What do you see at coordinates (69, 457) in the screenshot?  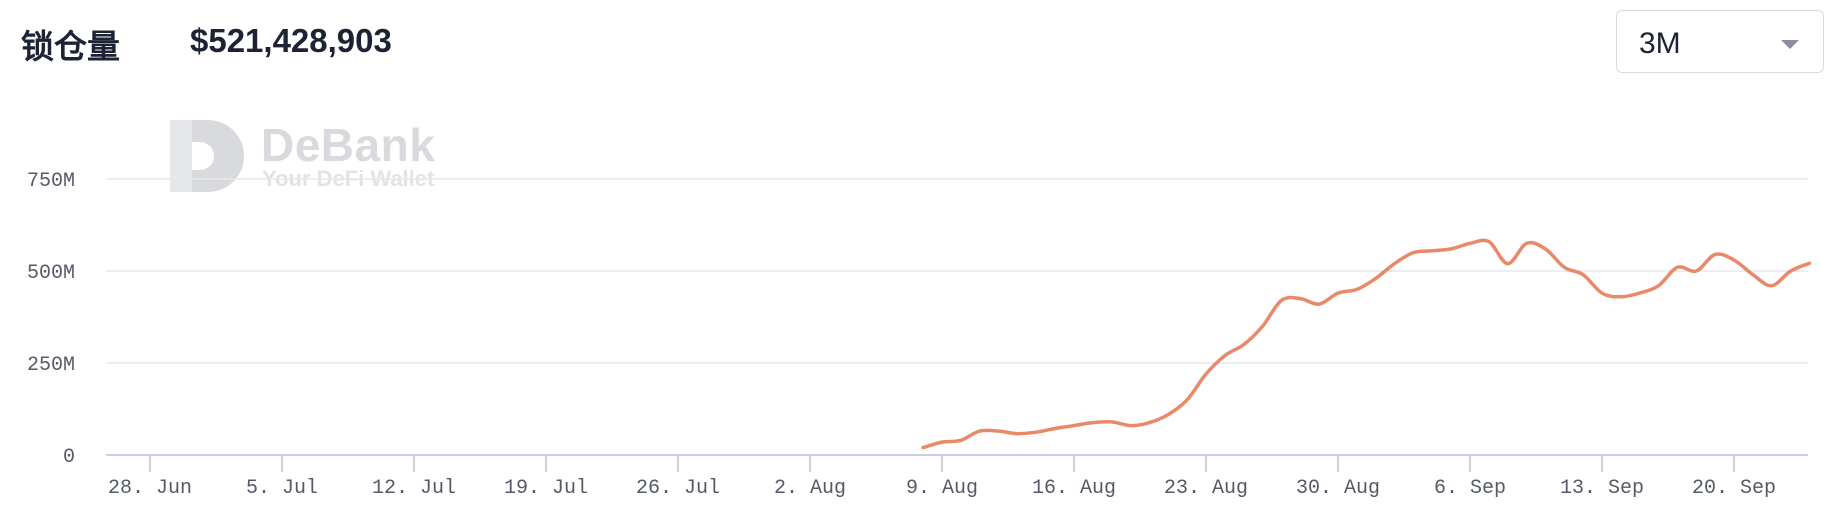 I see `y-tick-label: 0` at bounding box center [69, 457].